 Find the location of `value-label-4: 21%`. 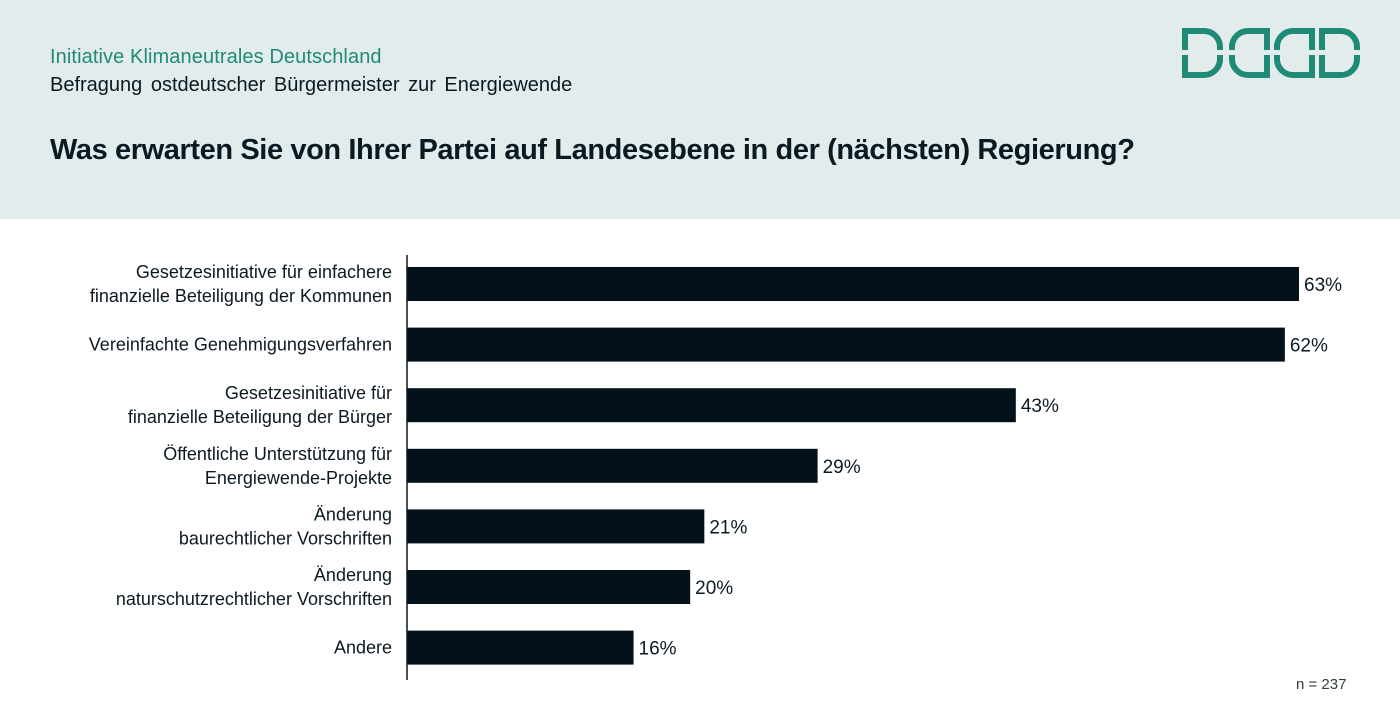

value-label-4: 21% is located at coordinates (728, 527).